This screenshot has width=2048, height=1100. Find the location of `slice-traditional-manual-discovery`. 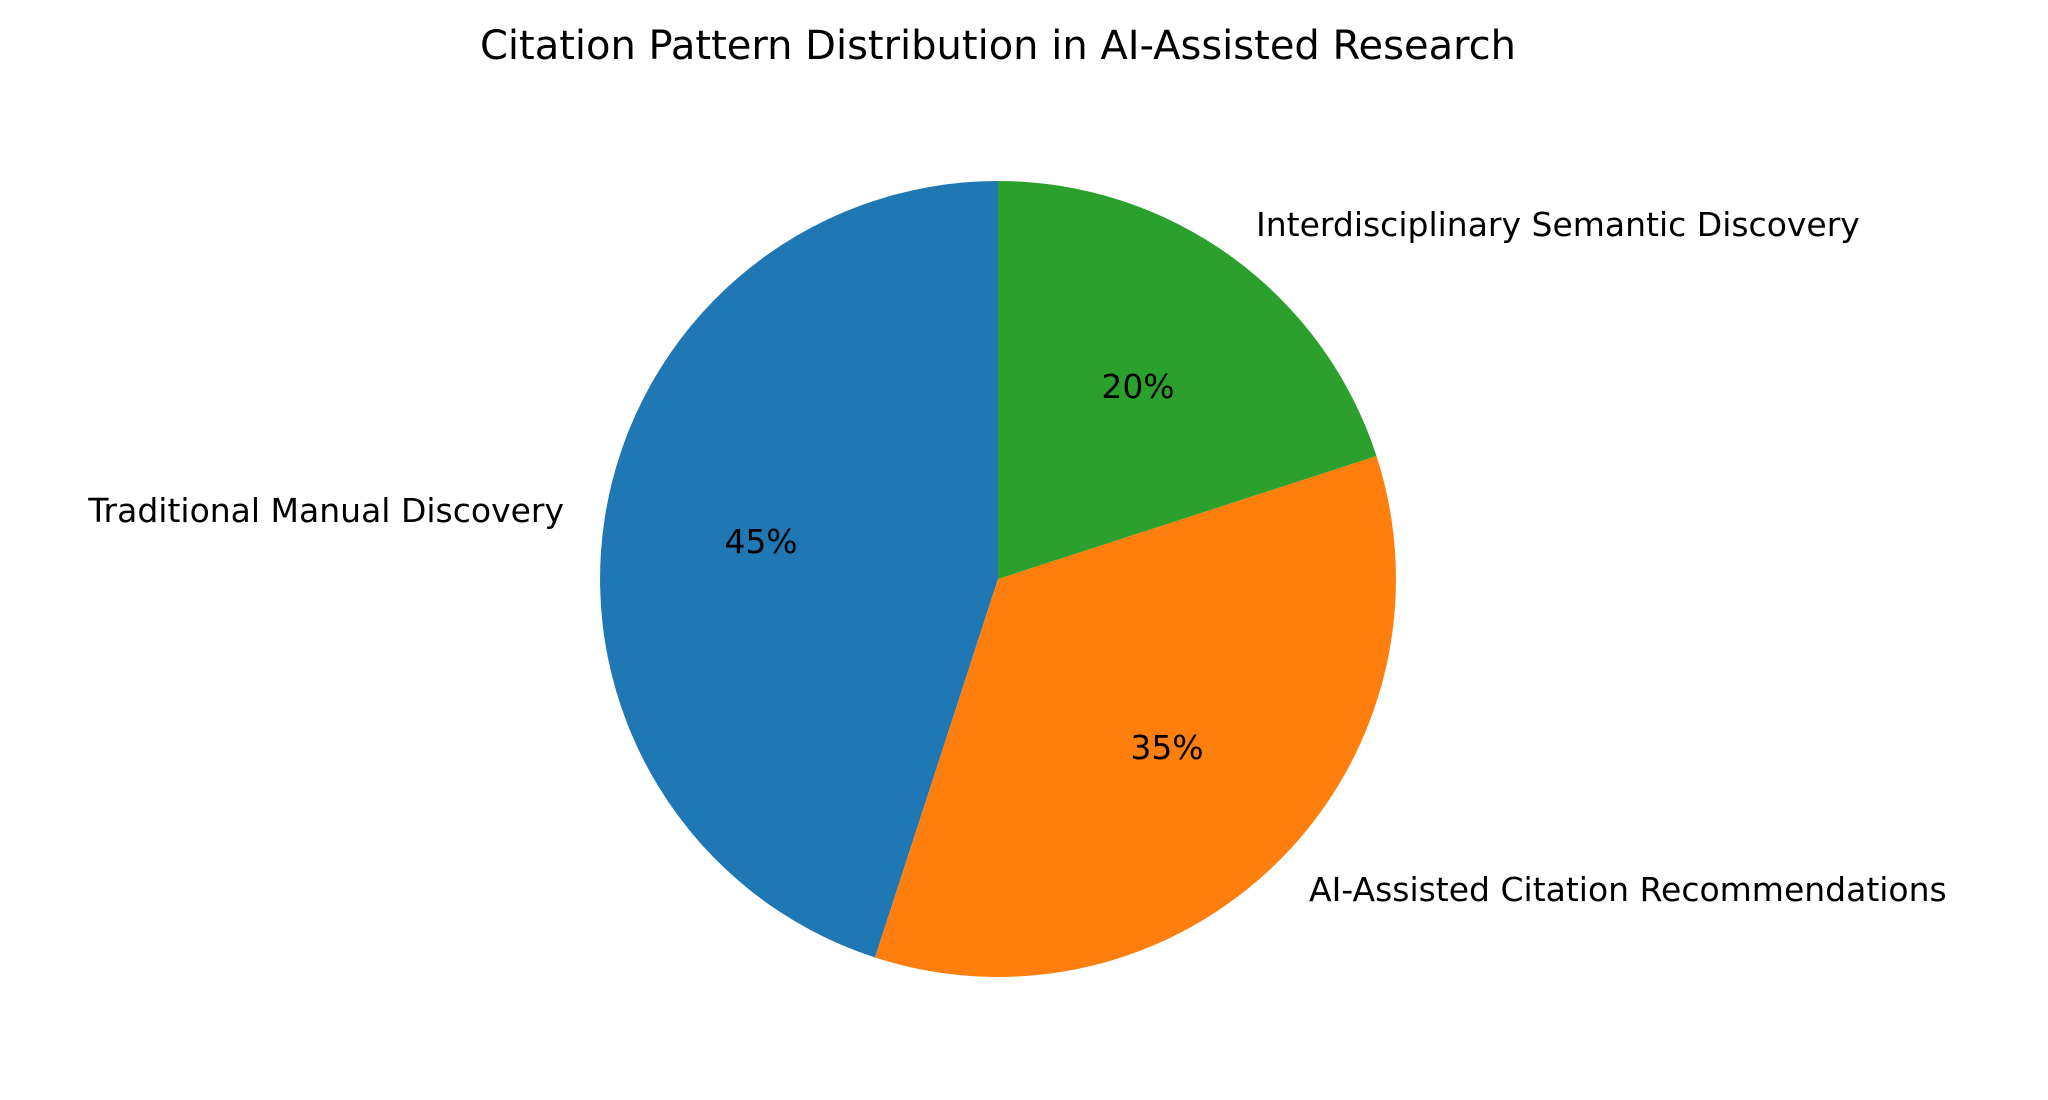

slice-traditional-manual-discovery is located at coordinates (799, 569).